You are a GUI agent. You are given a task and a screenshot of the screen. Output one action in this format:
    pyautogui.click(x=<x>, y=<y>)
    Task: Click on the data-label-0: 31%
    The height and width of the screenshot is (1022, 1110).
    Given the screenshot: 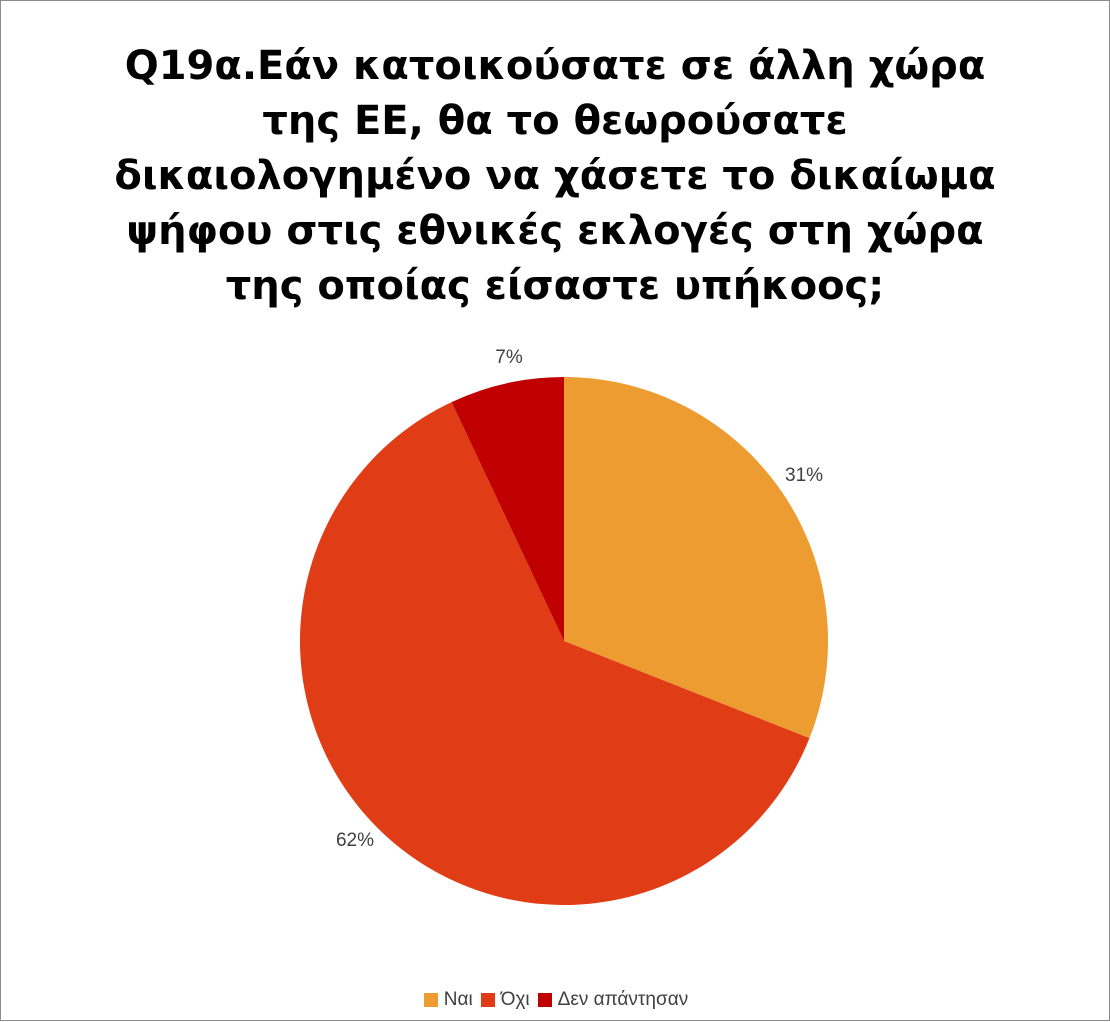 What is the action you would take?
    pyautogui.click(x=804, y=475)
    